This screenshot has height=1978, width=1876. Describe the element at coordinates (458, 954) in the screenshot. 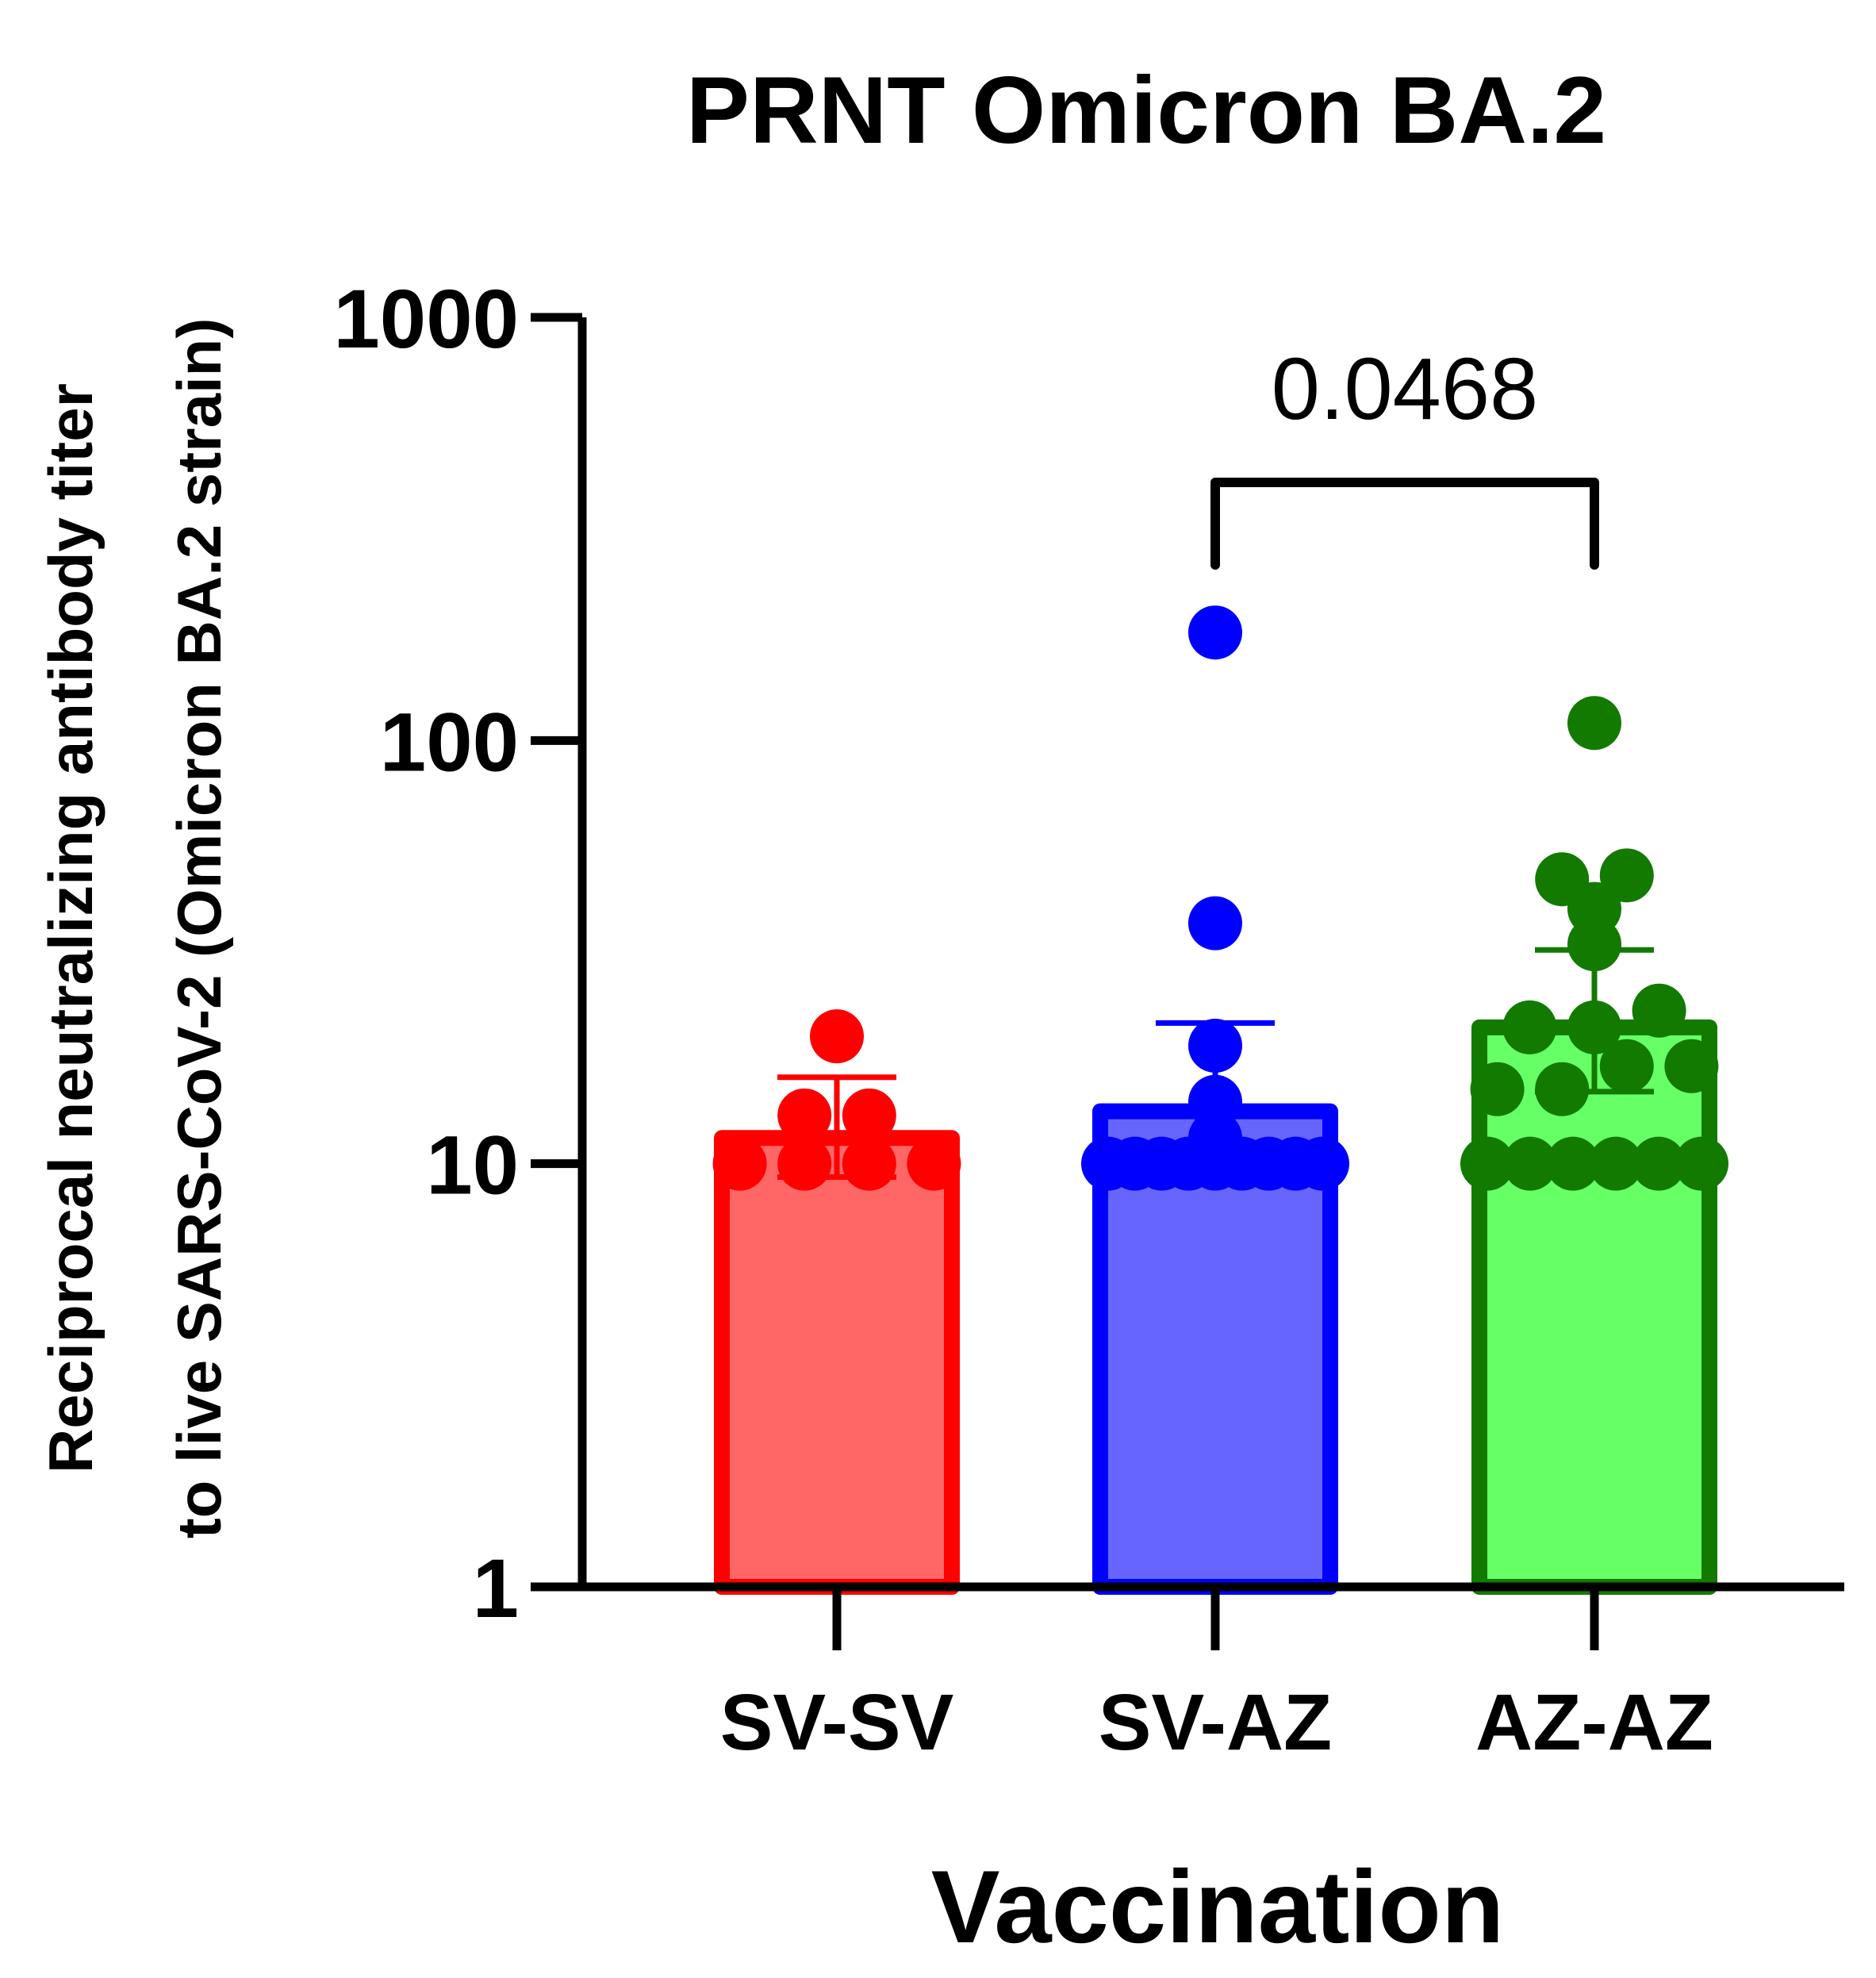

I see `y-ticks: 1 10 100 1000` at that location.